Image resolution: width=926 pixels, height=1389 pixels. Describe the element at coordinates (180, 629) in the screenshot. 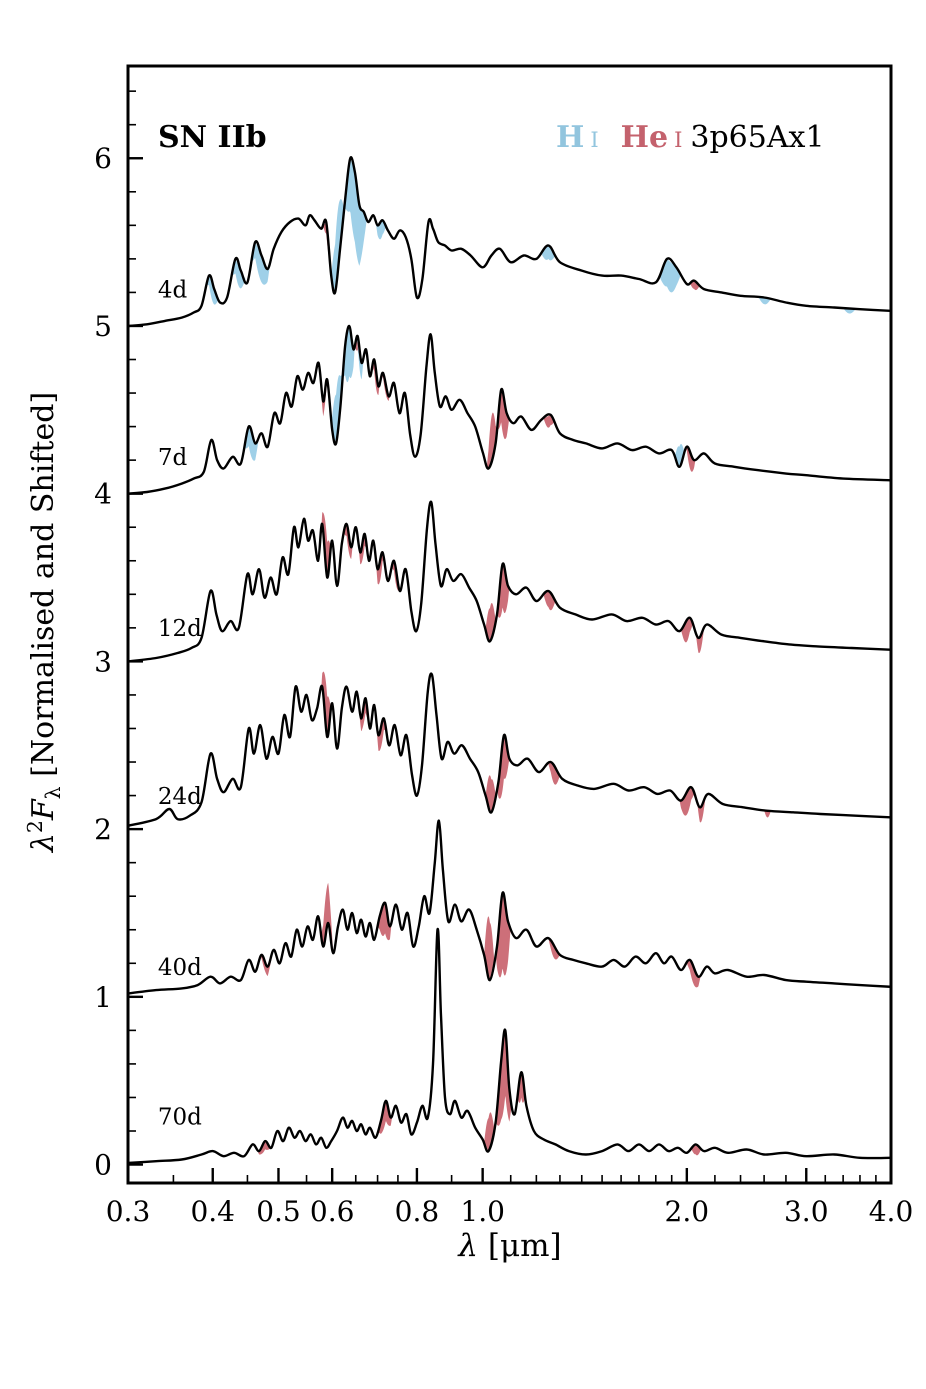

I see `epoch-label-12d: 12d` at that location.